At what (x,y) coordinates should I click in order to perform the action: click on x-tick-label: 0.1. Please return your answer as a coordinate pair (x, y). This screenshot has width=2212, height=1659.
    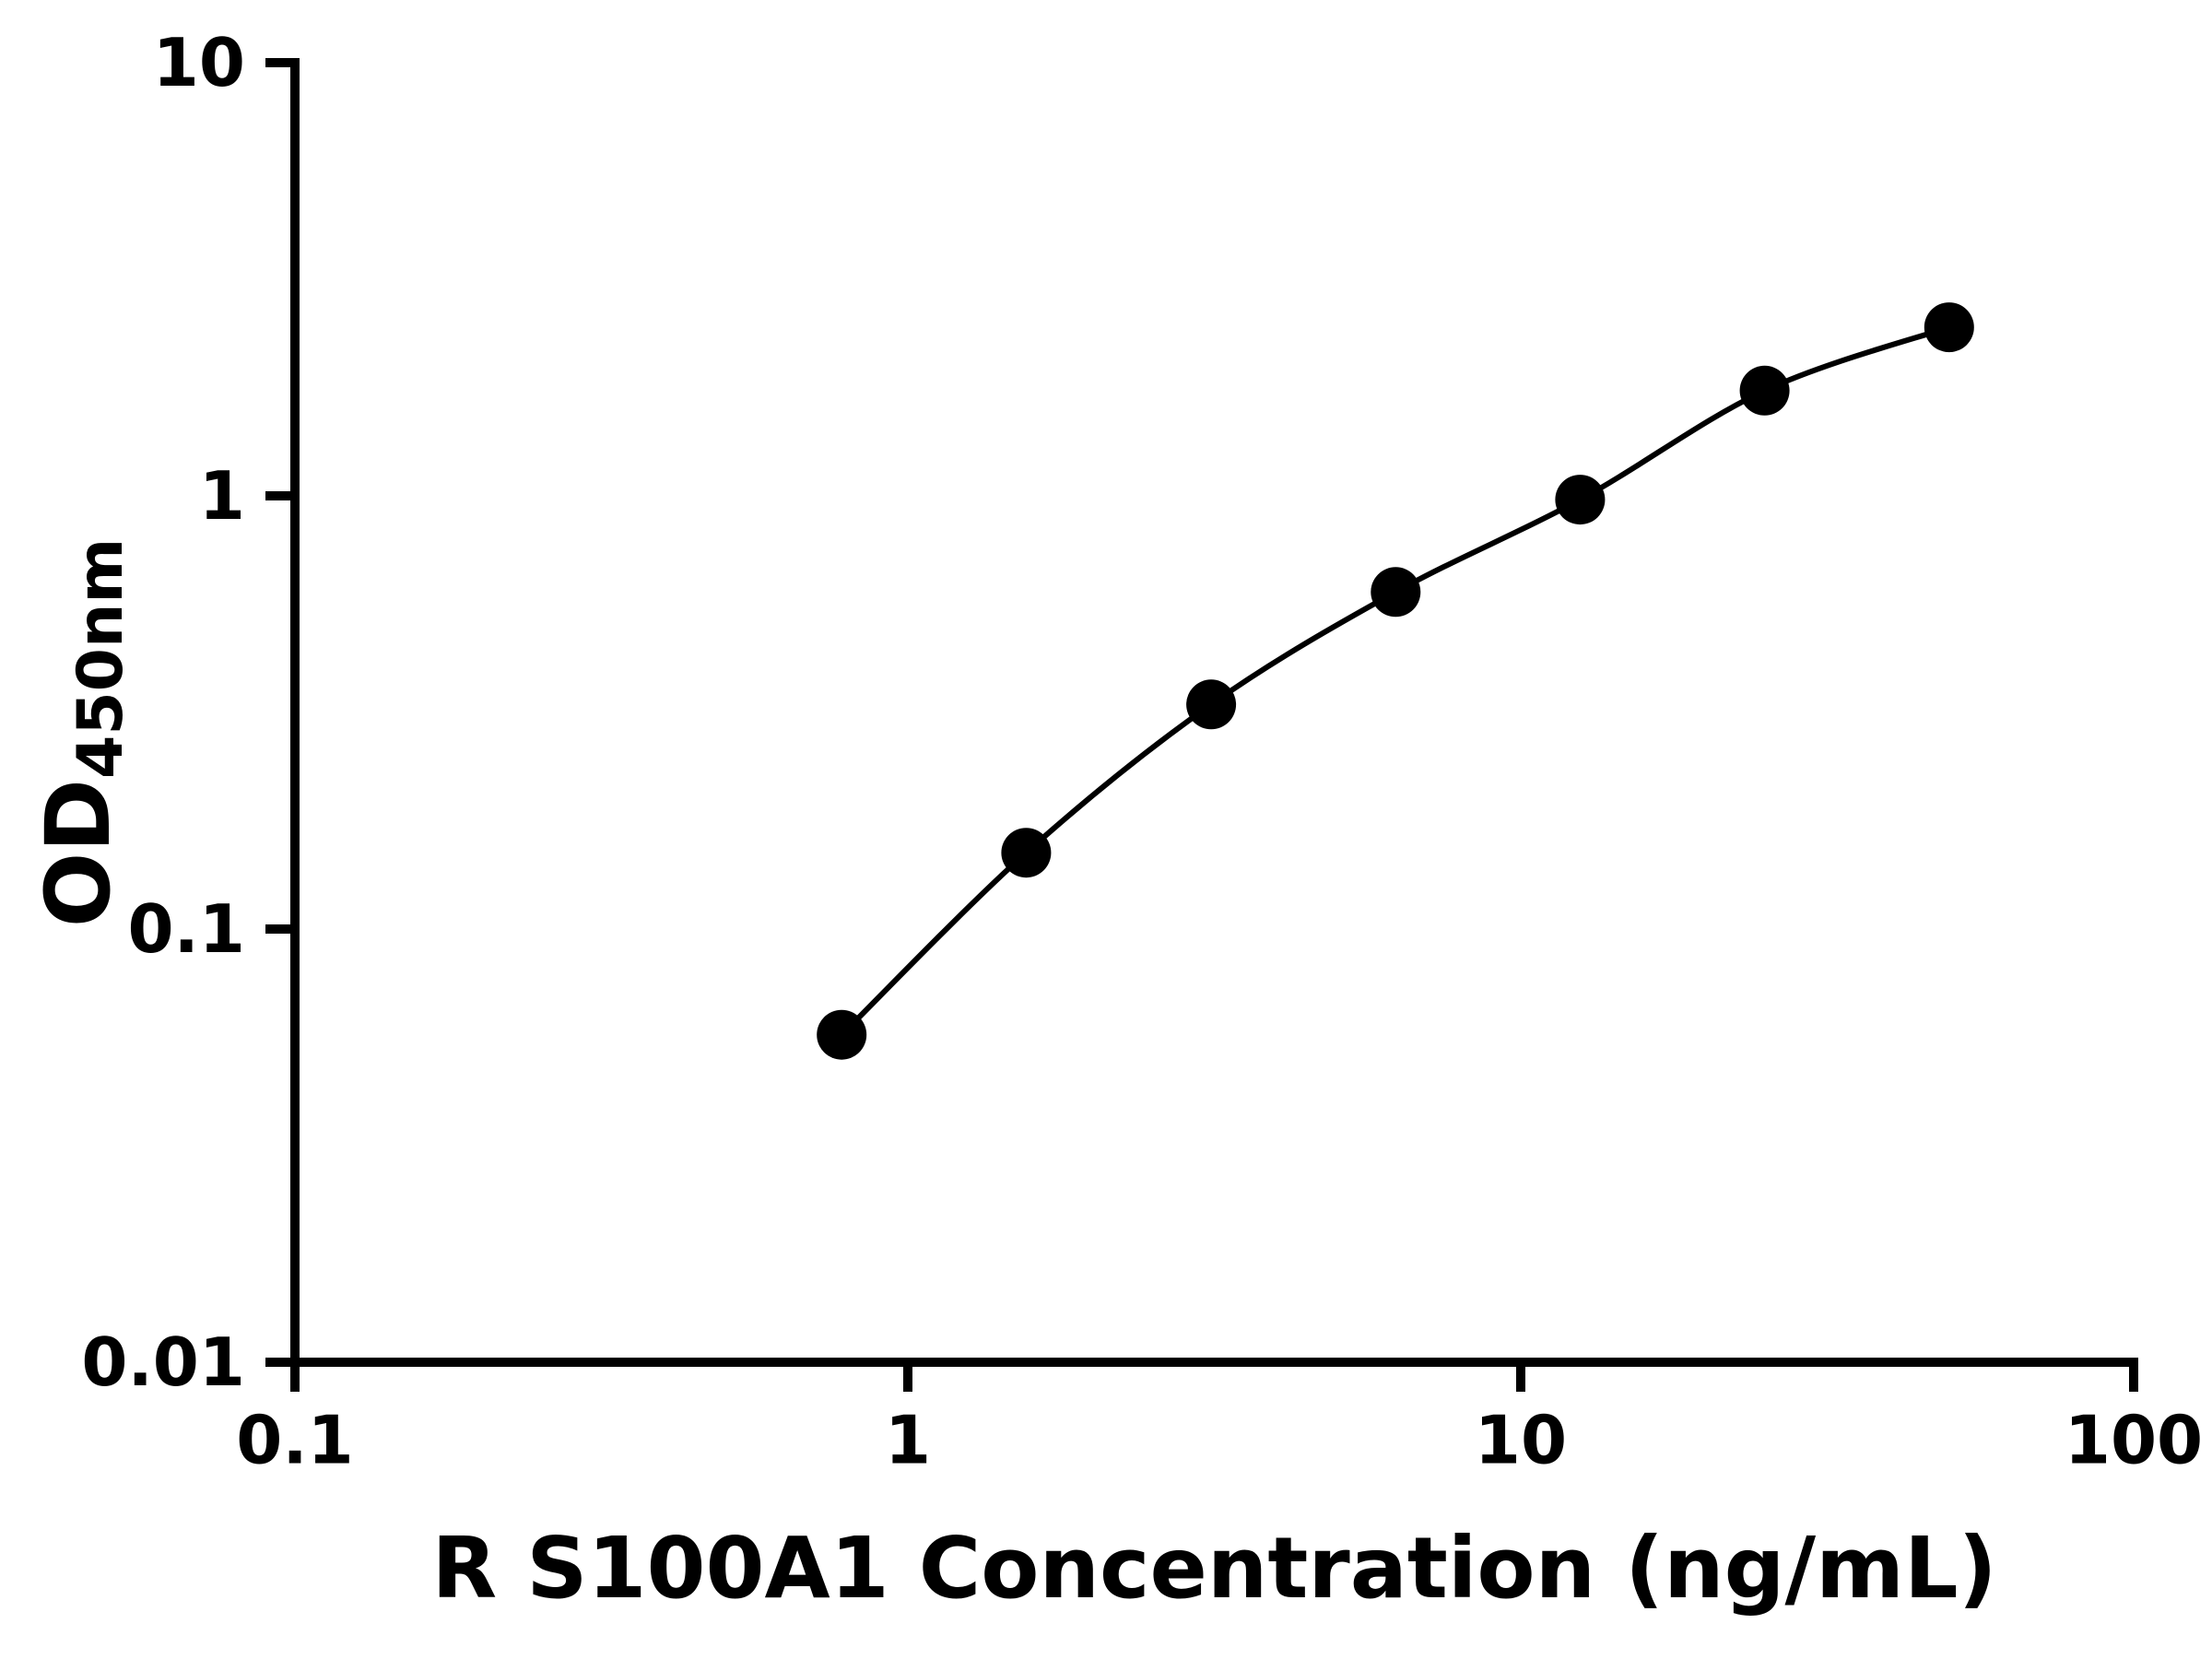
    Looking at the image, I should click on (295, 1440).